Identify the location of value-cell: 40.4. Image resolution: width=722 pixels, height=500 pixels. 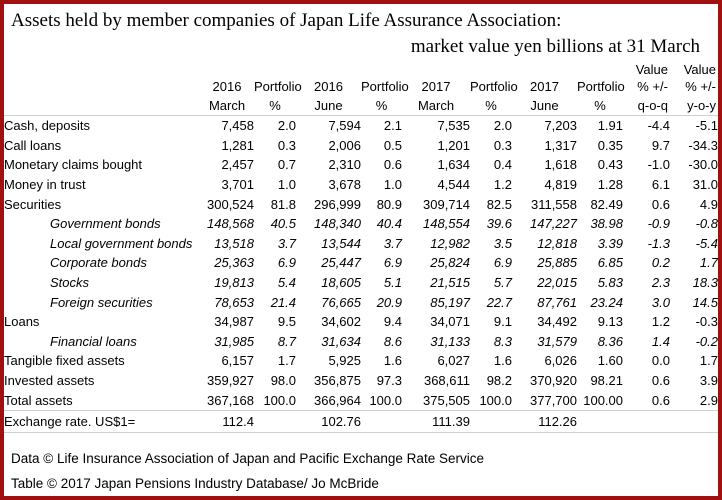
(389, 224).